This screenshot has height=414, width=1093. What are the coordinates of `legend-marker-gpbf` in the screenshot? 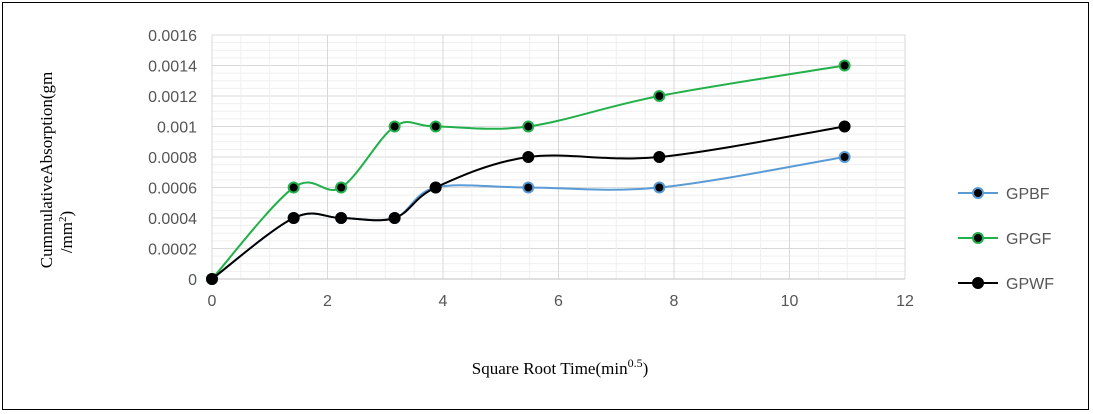 It's located at (978, 193).